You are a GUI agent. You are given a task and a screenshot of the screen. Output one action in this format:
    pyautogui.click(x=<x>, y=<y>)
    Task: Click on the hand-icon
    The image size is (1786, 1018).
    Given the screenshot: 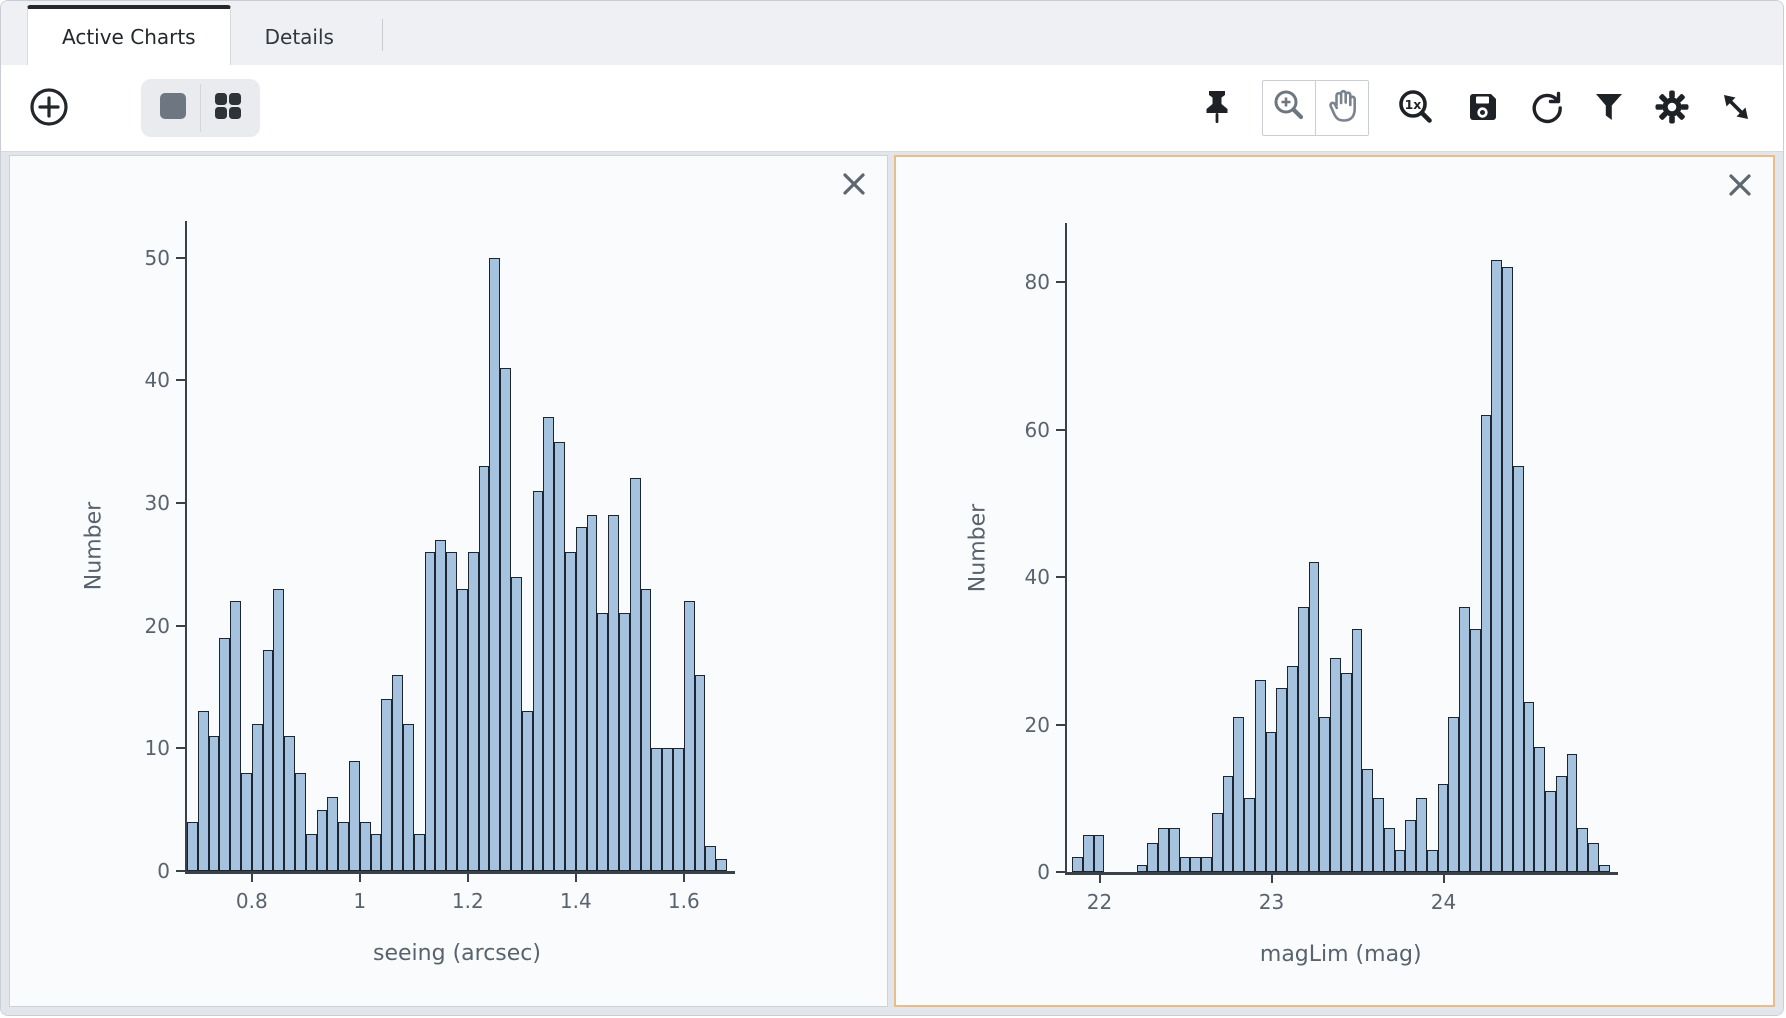 What is the action you would take?
    pyautogui.click(x=1342, y=108)
    